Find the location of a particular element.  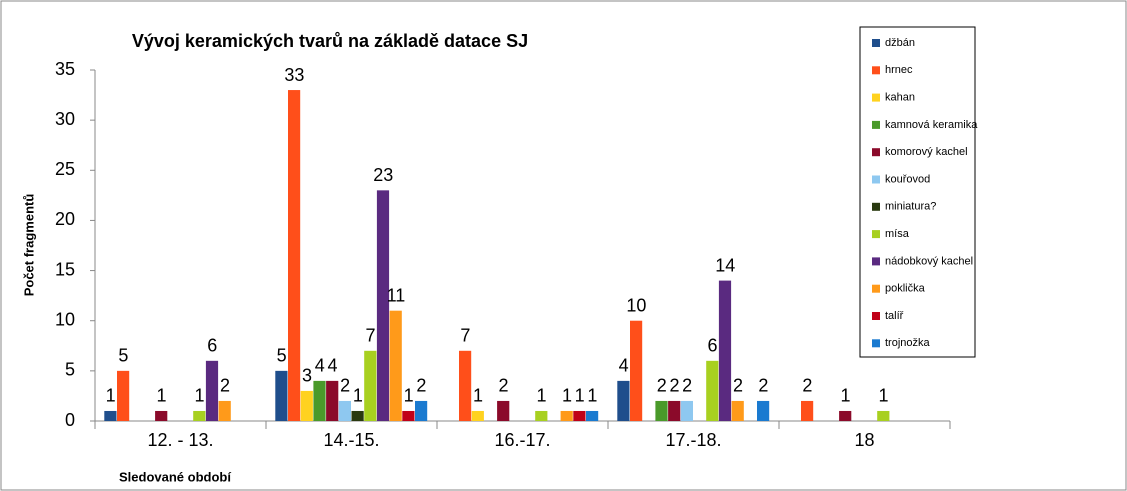

legend-label: kamnová keramika is located at coordinates (931, 125).